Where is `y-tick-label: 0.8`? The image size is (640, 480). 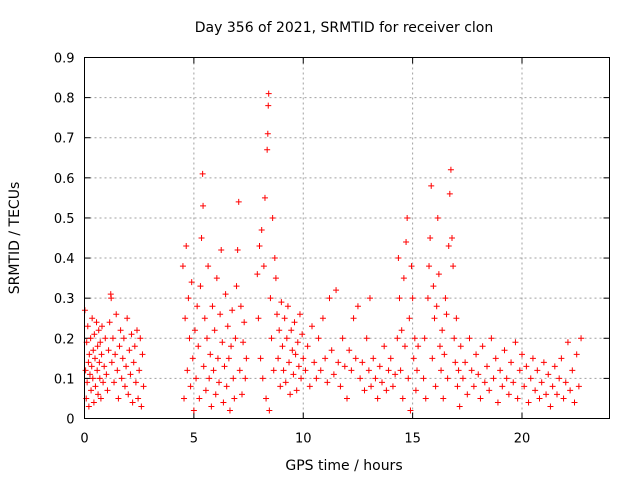 y-tick-label: 0.8 is located at coordinates (64, 99).